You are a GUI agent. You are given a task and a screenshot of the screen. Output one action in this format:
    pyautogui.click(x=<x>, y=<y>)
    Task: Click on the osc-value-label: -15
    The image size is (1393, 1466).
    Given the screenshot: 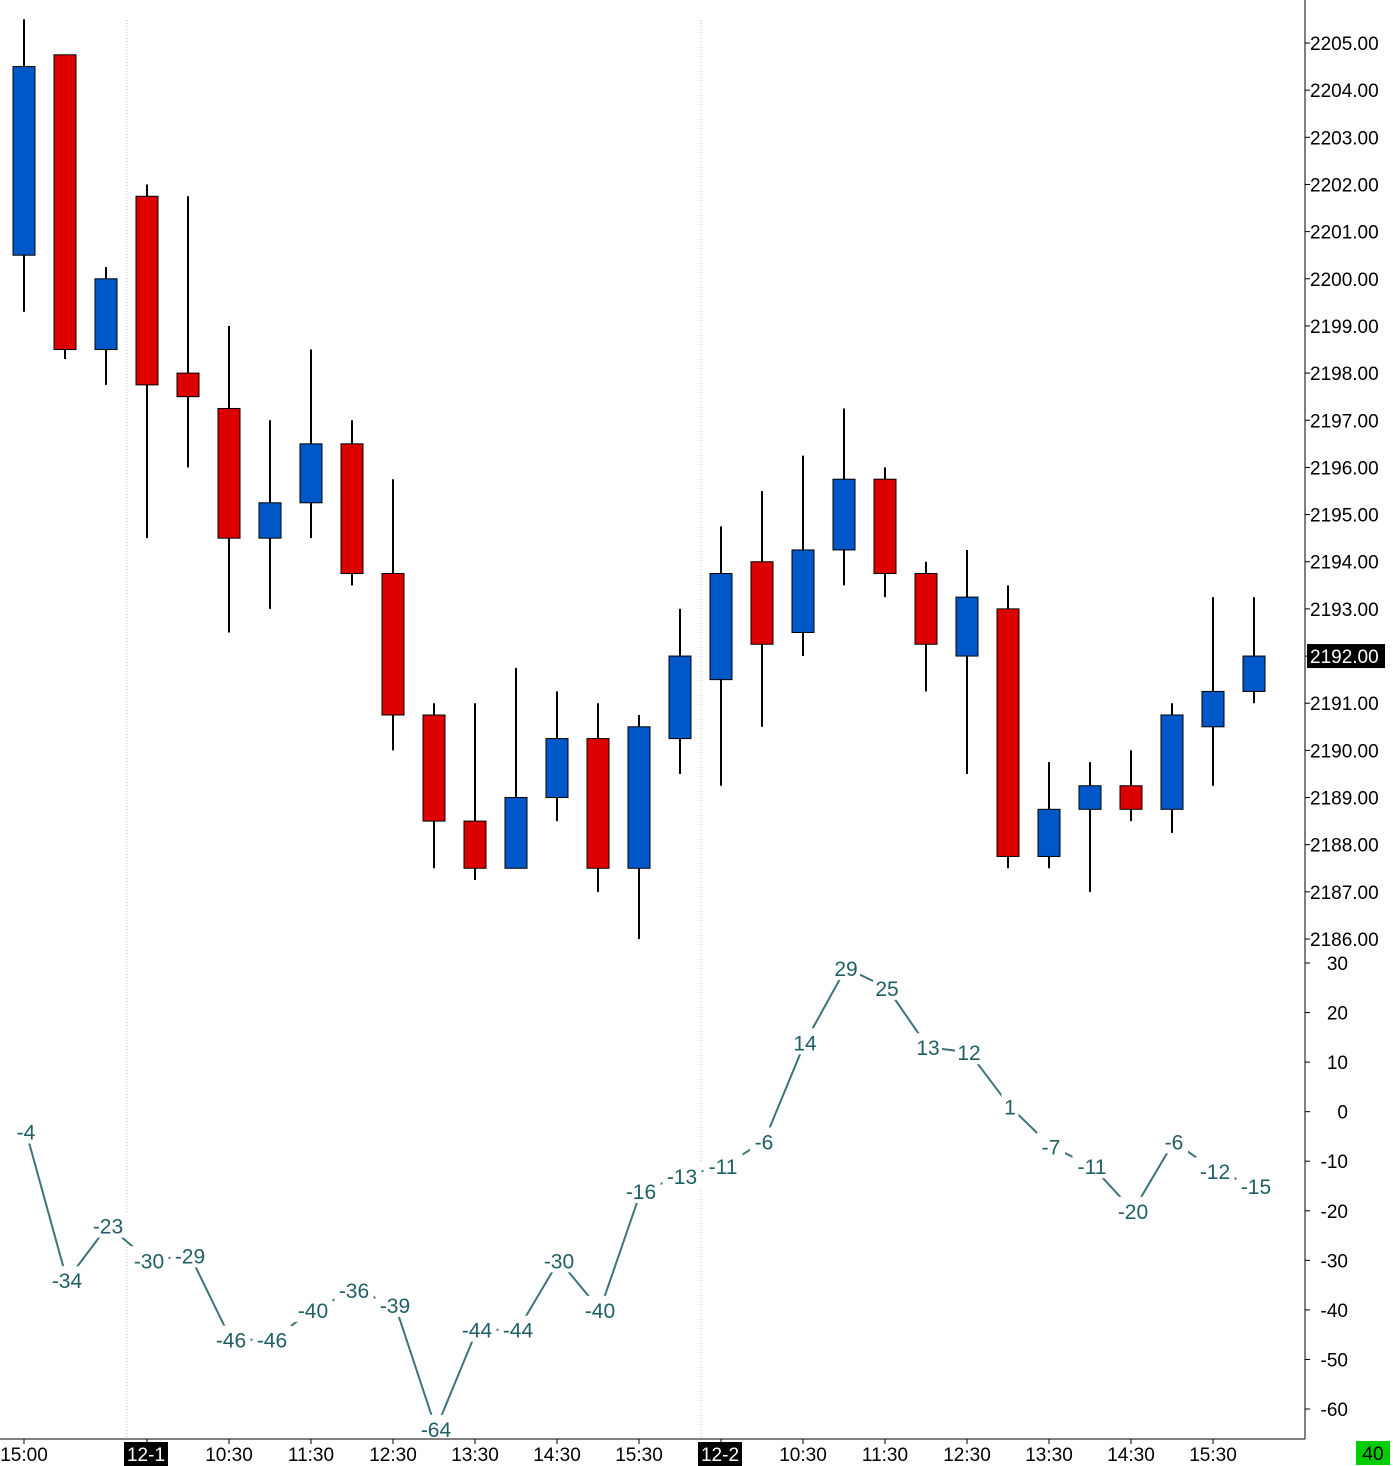 What is the action you would take?
    pyautogui.click(x=1256, y=1187)
    